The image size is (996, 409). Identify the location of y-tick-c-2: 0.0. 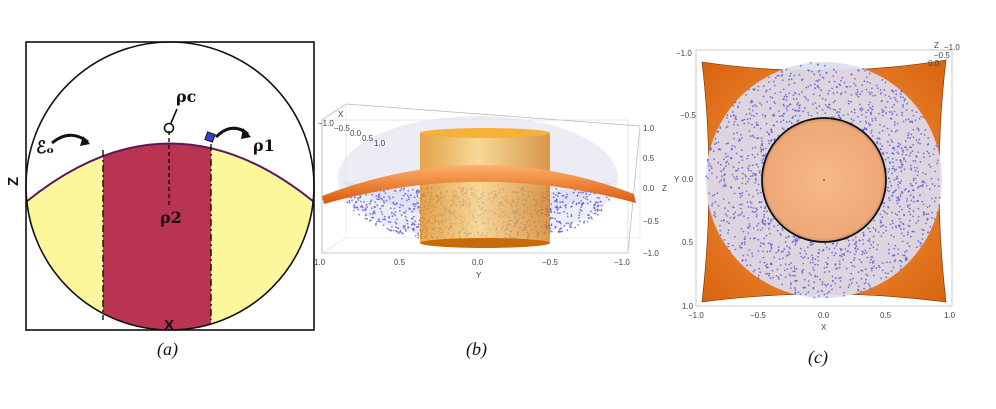
(688, 179).